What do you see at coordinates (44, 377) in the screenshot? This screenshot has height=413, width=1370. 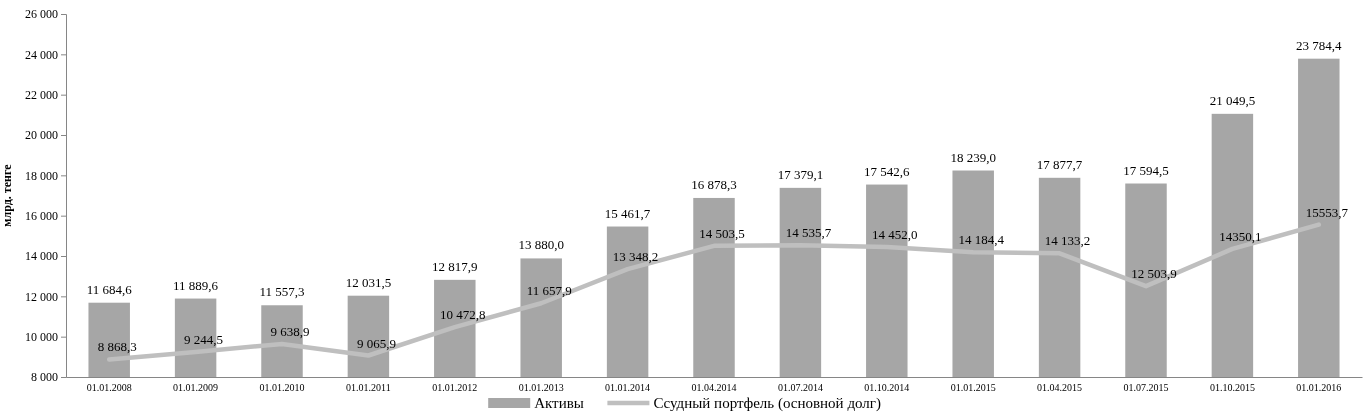 I see `y-tick-label: 8 000` at bounding box center [44, 377].